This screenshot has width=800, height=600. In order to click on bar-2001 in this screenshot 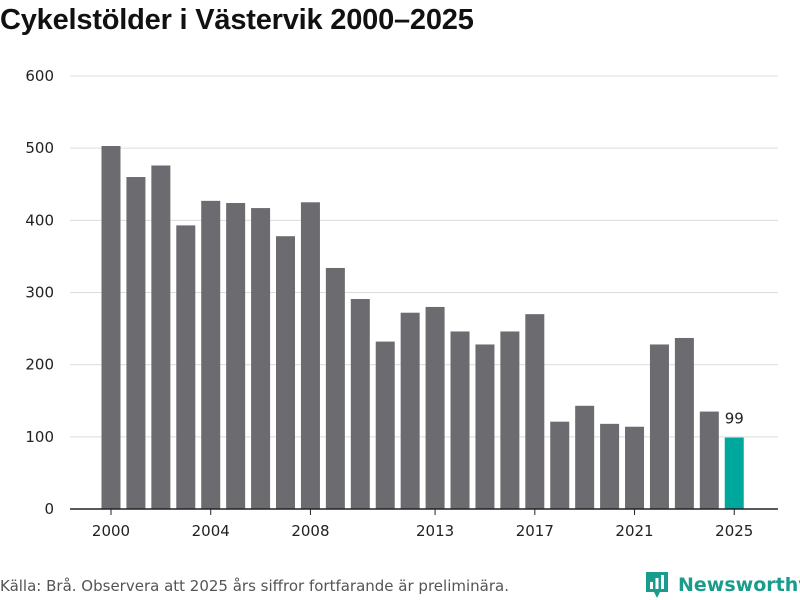, I will do `click(136, 343)`.